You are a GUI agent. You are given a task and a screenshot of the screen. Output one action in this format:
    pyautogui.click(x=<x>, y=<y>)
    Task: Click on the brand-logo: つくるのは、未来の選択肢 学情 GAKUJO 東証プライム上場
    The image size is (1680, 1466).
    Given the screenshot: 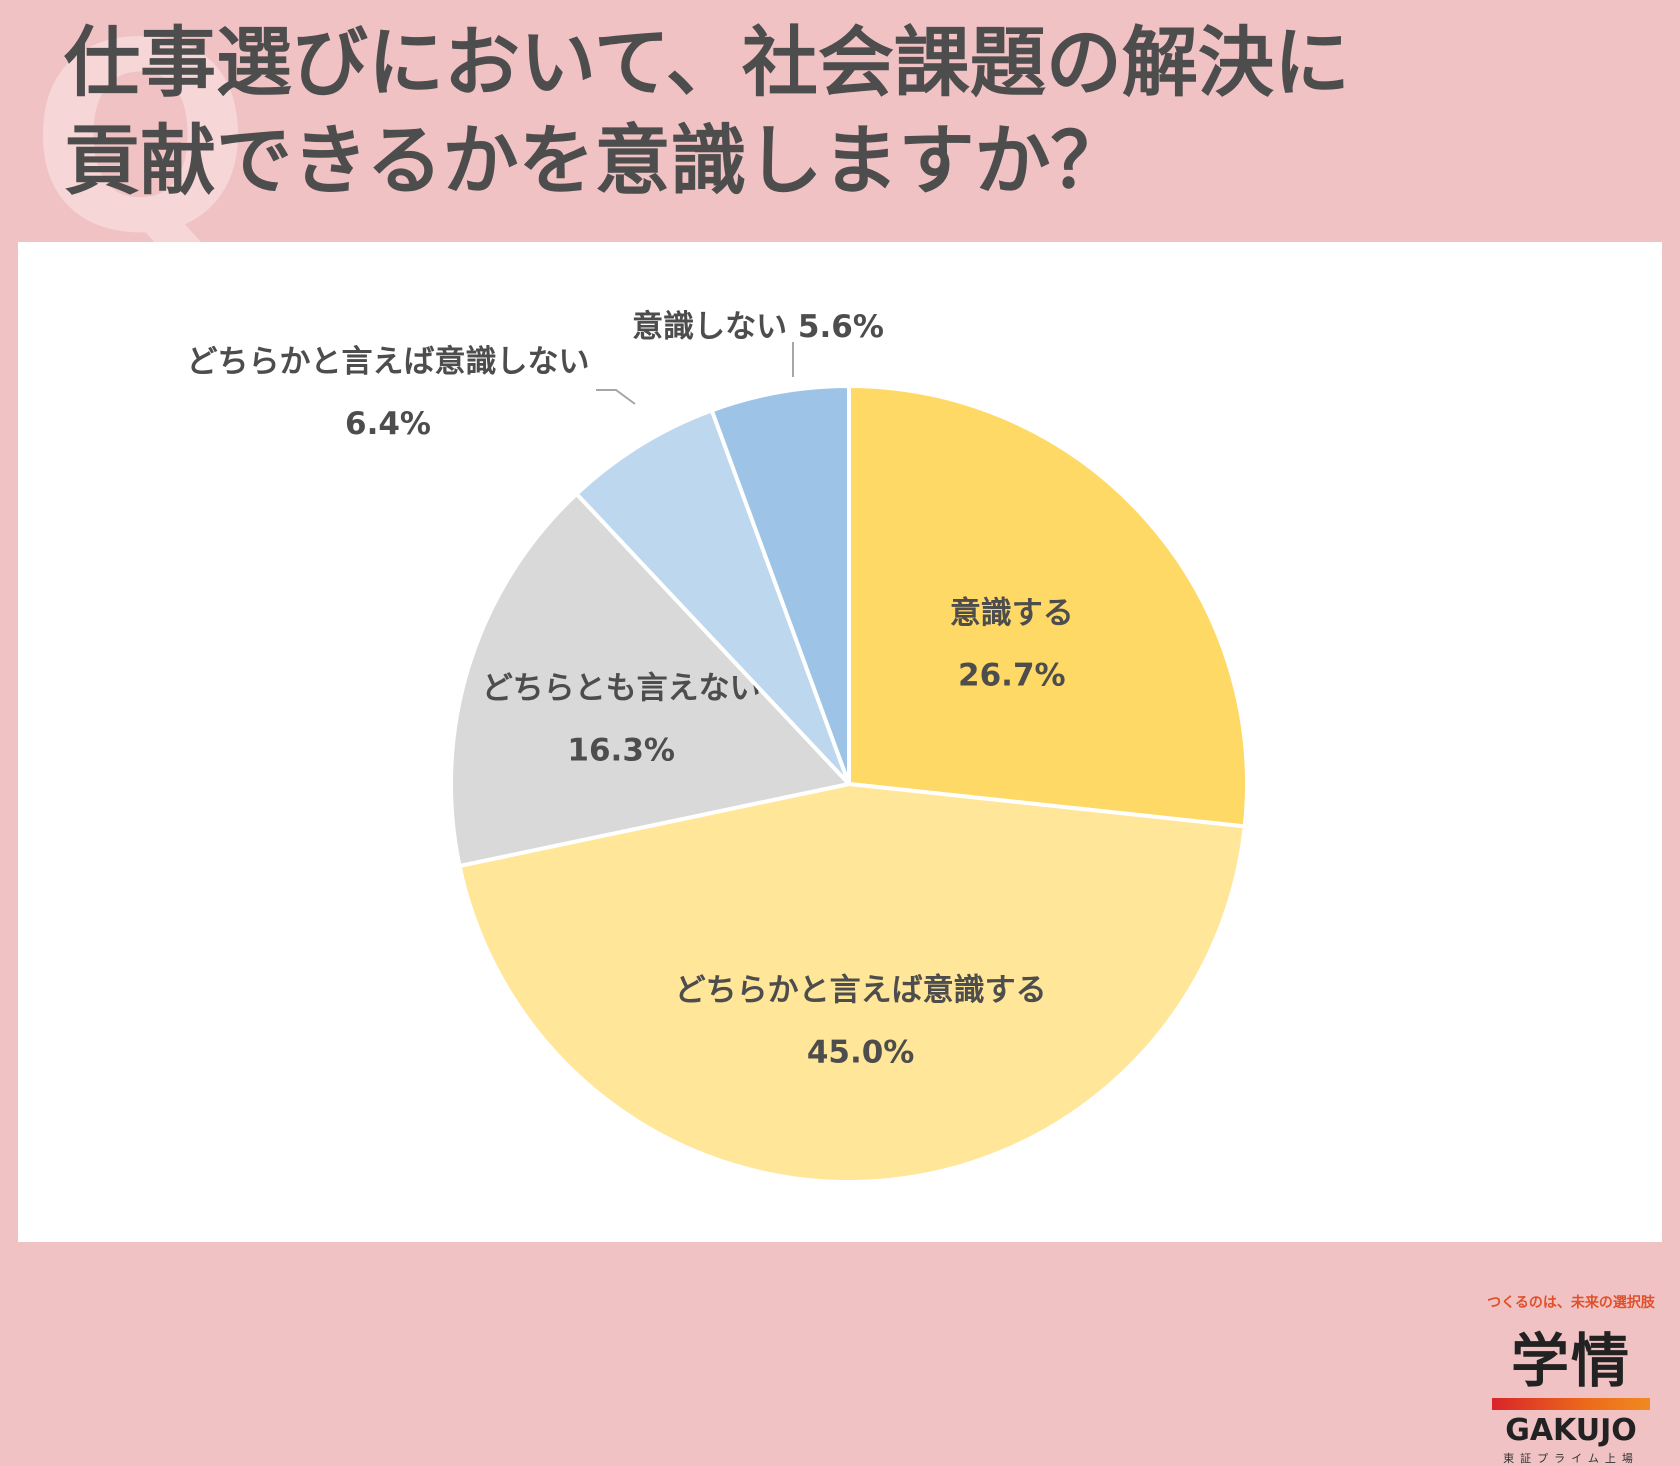 What is the action you would take?
    pyautogui.click(x=1571, y=1379)
    